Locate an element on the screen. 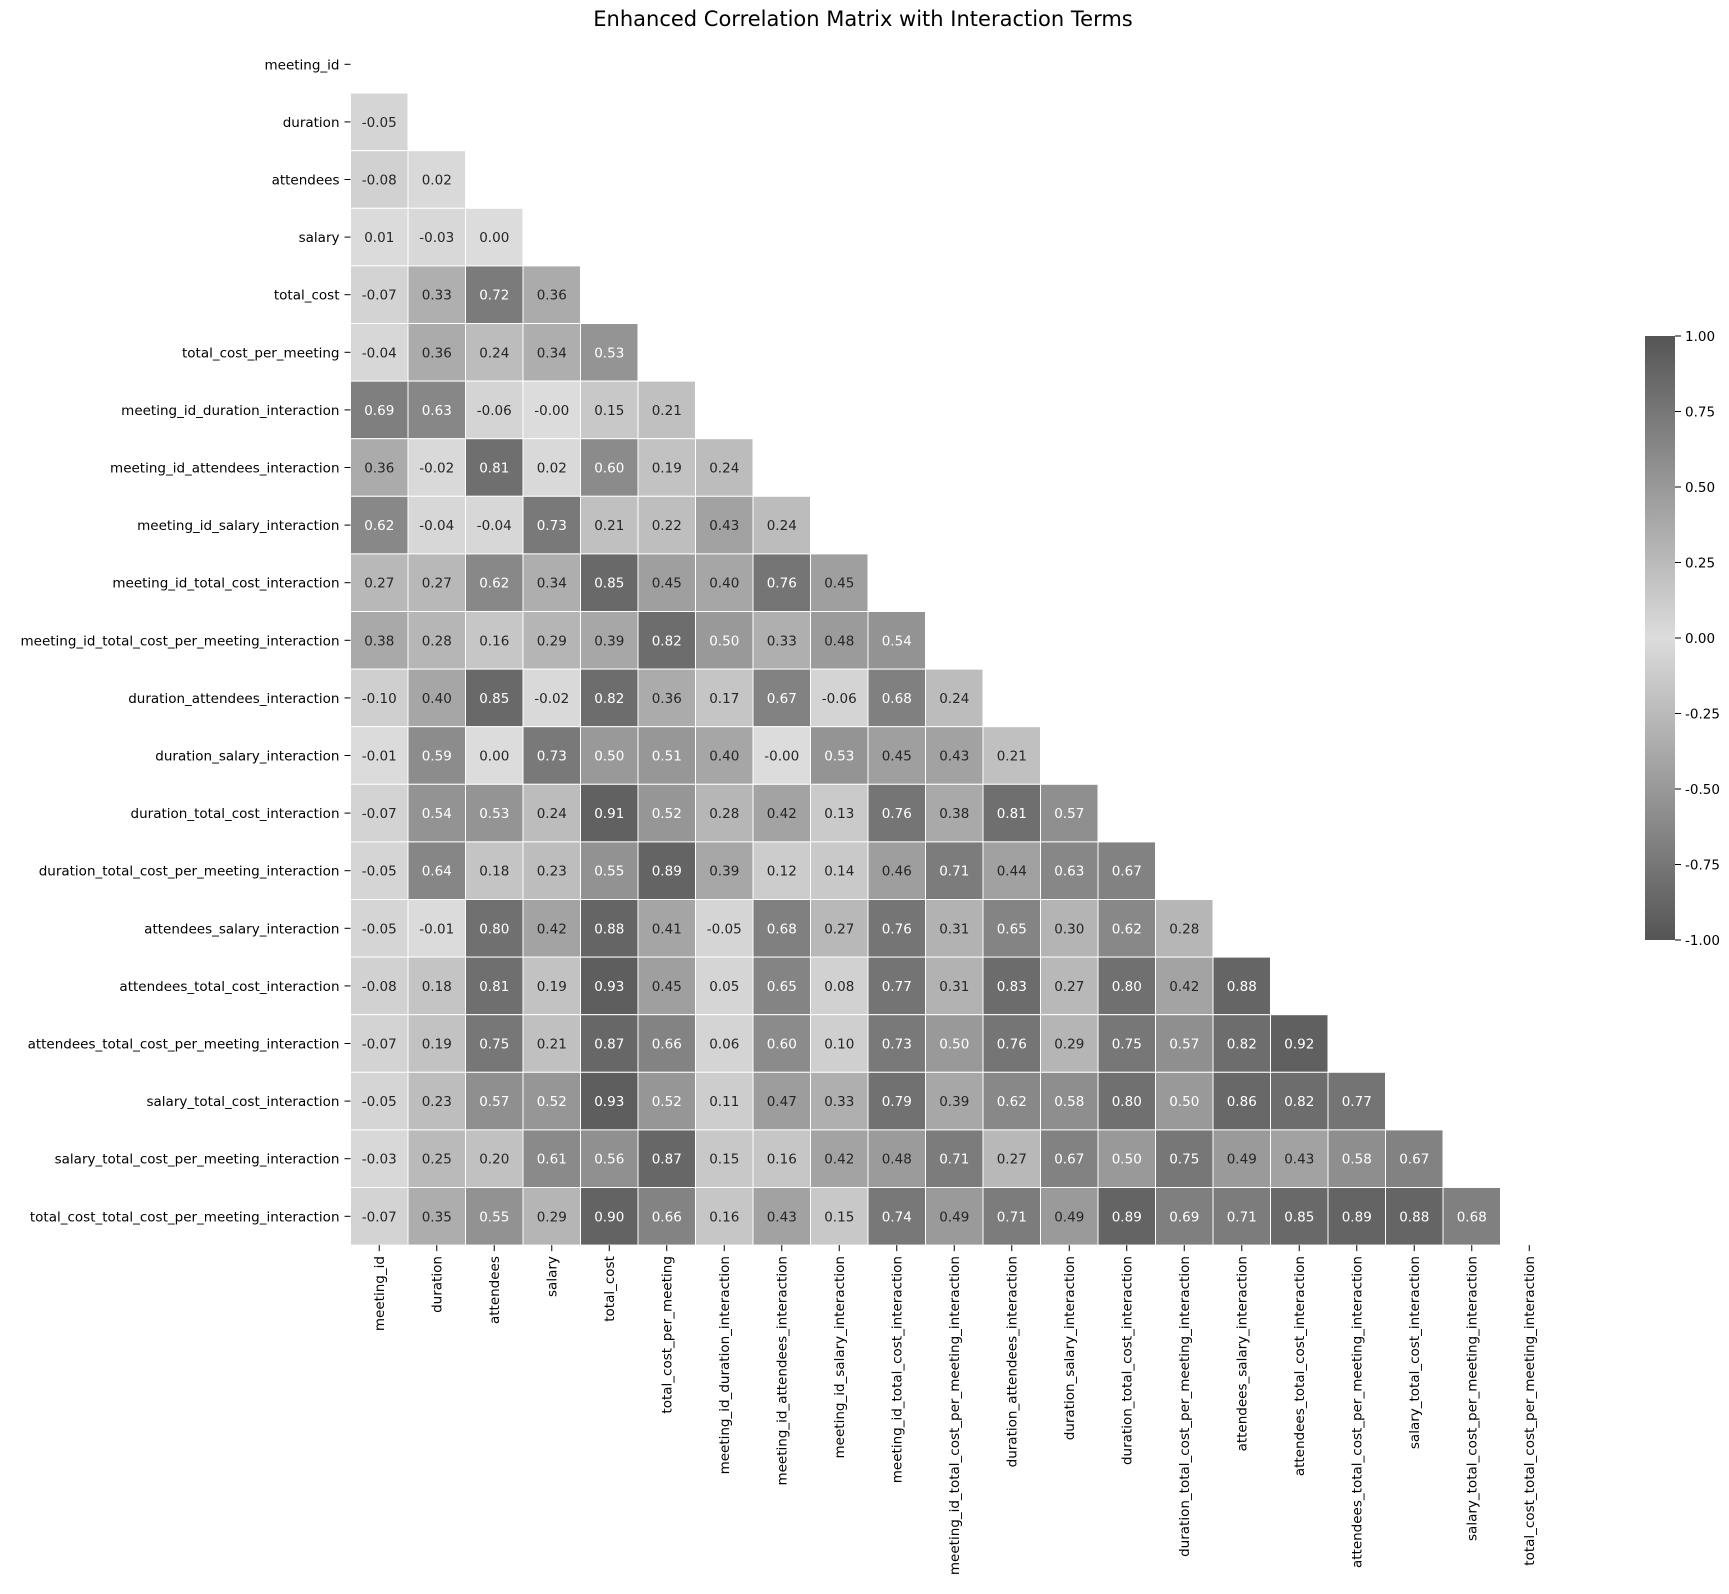  cell-value-label: 0.75 is located at coordinates (494, 1045).